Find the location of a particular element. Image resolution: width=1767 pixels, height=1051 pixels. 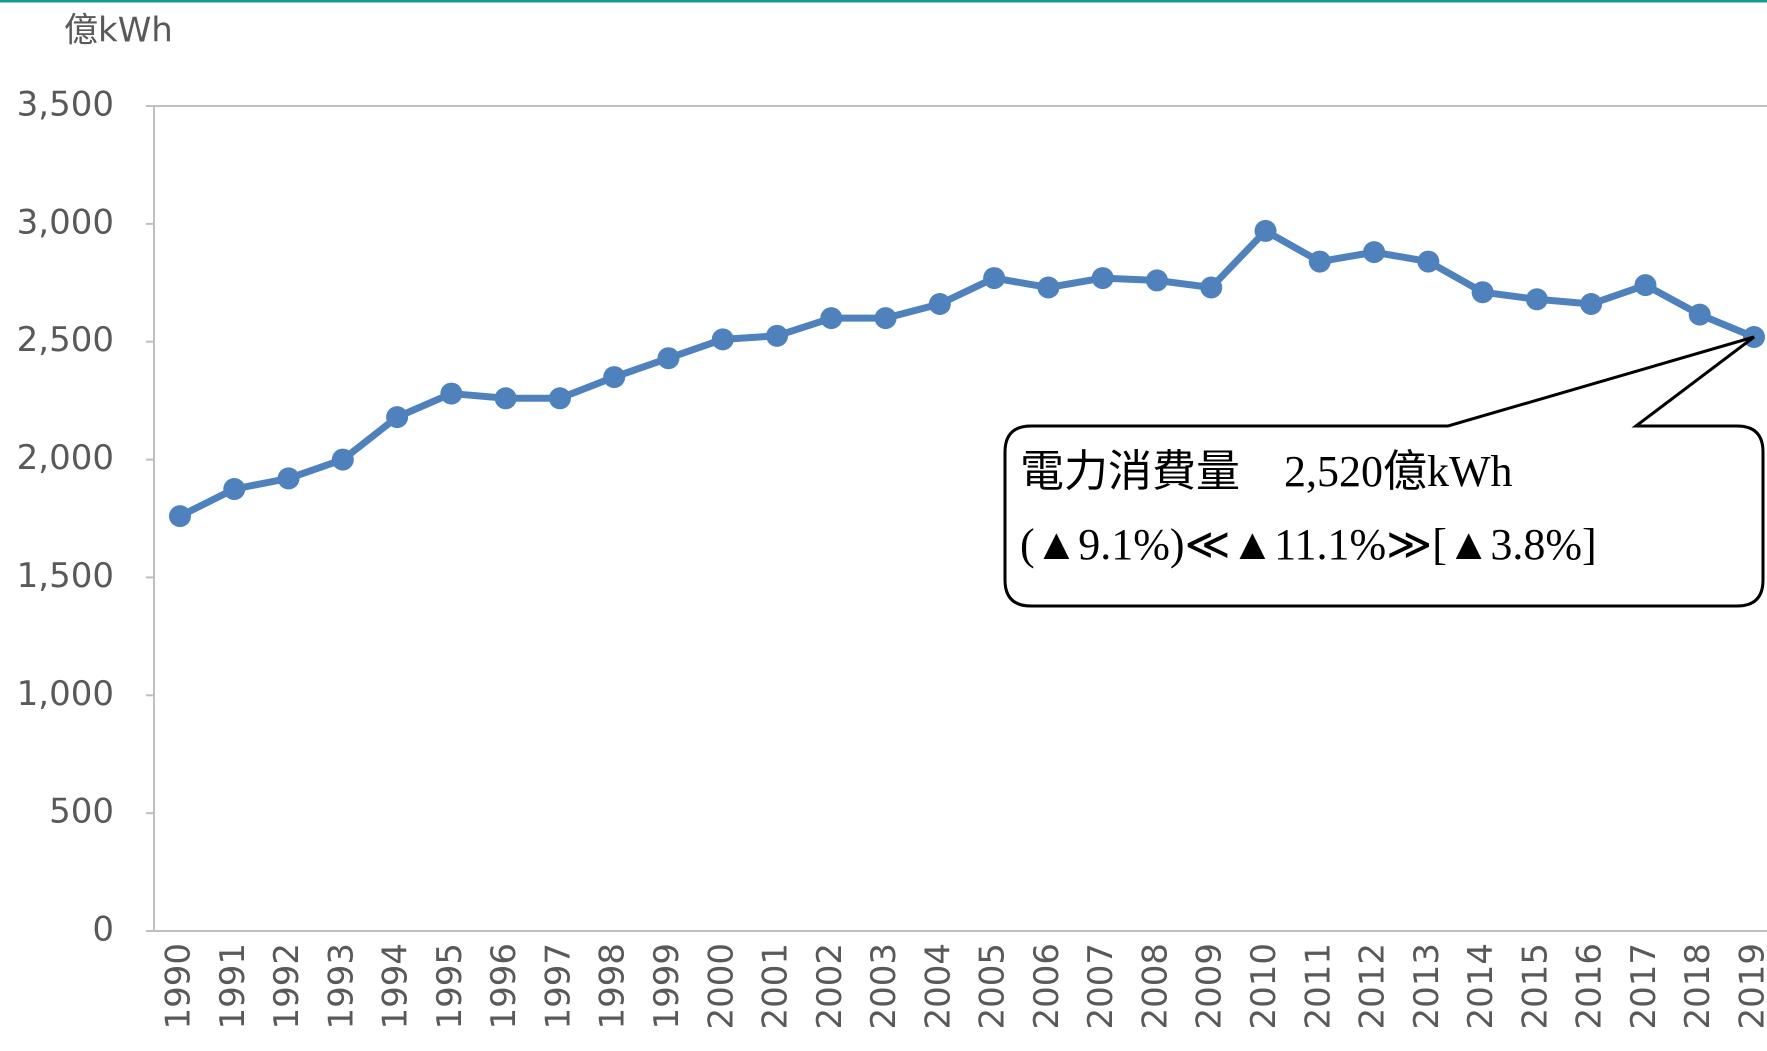

x-tick-label: 1995 is located at coordinates (450, 986).